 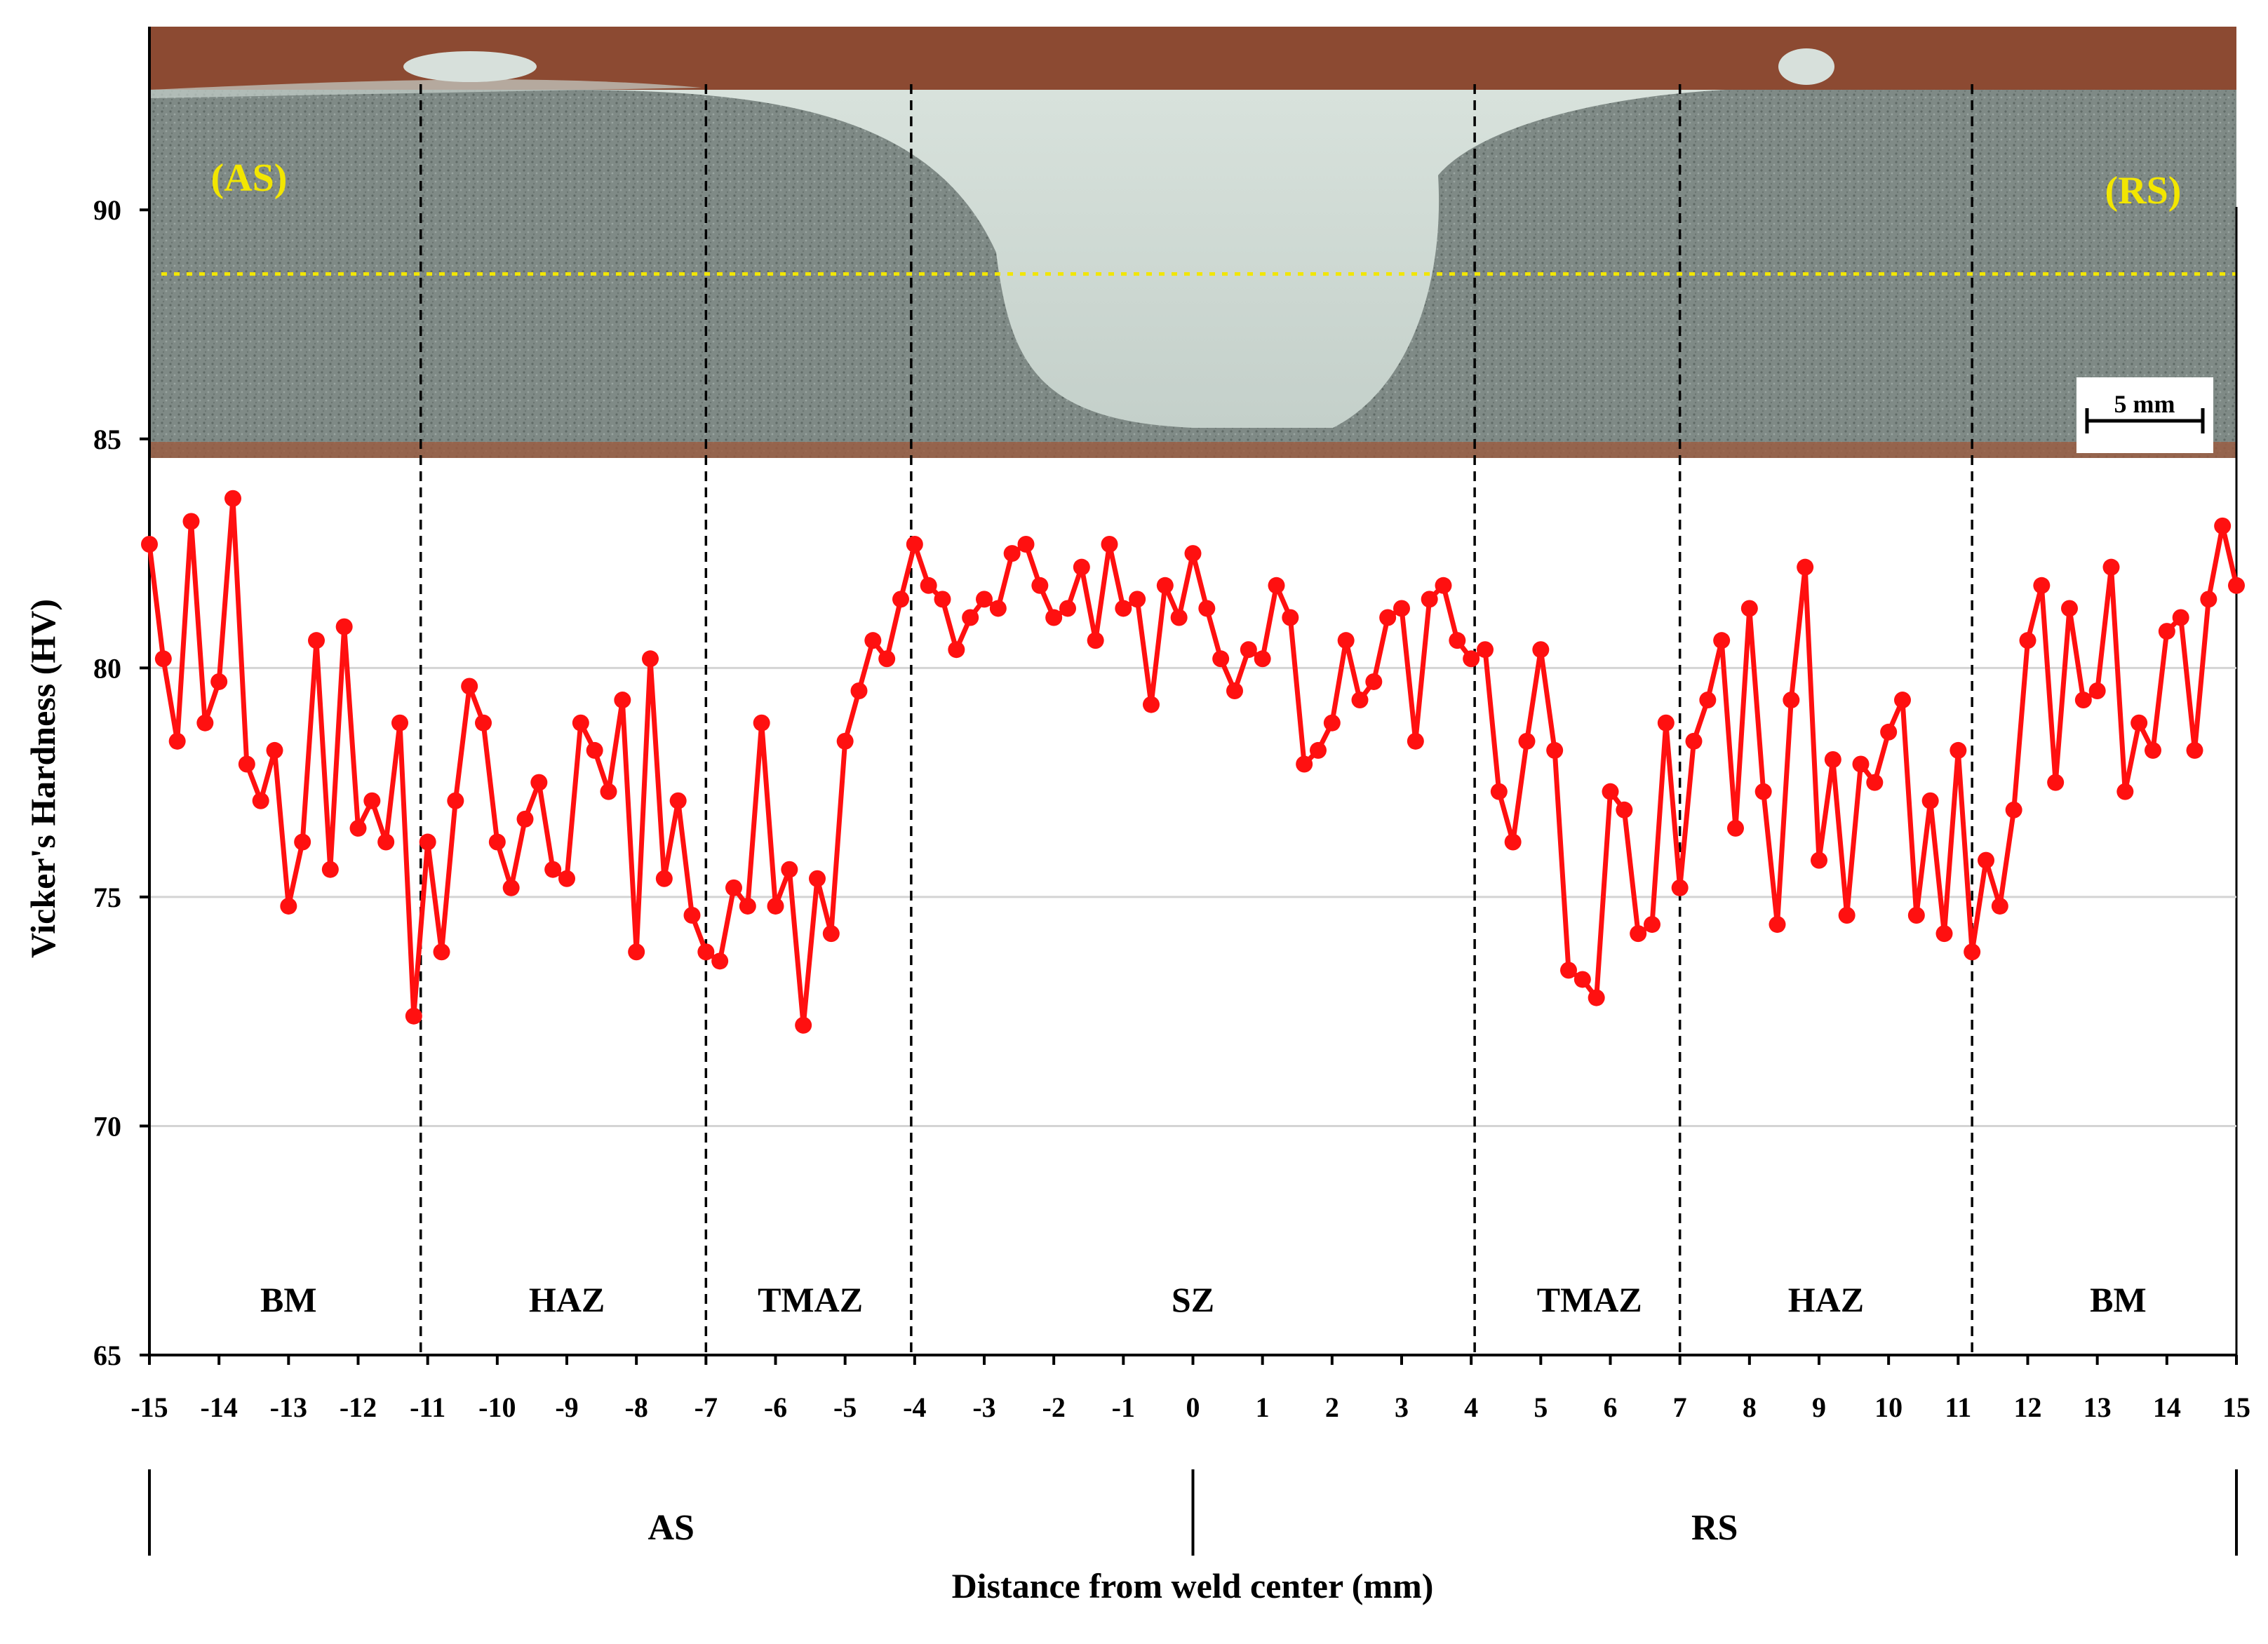 I want to click on flash-burr-right, so click(x=1806, y=66).